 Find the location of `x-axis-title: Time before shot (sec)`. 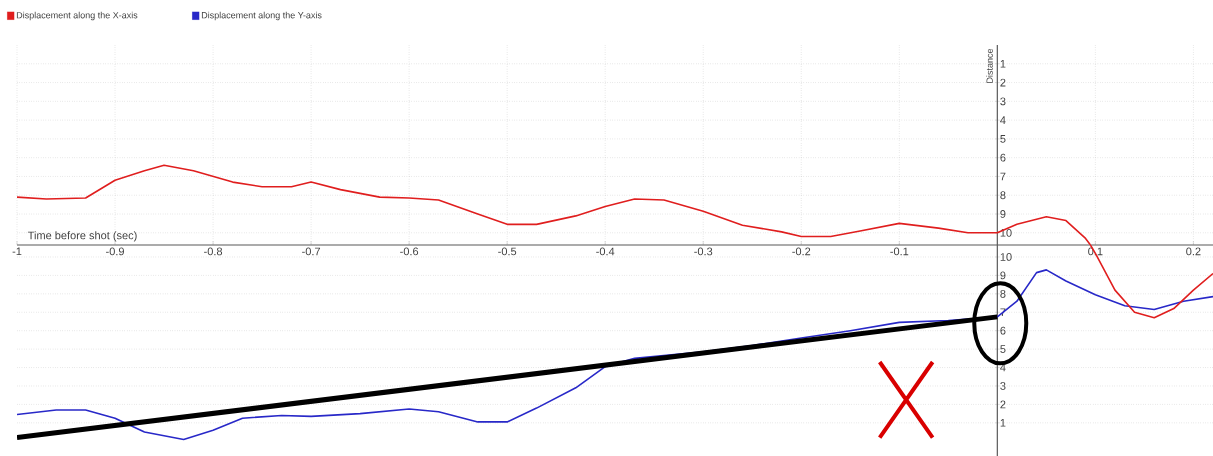

x-axis-title: Time before shot (sec) is located at coordinates (82, 236).